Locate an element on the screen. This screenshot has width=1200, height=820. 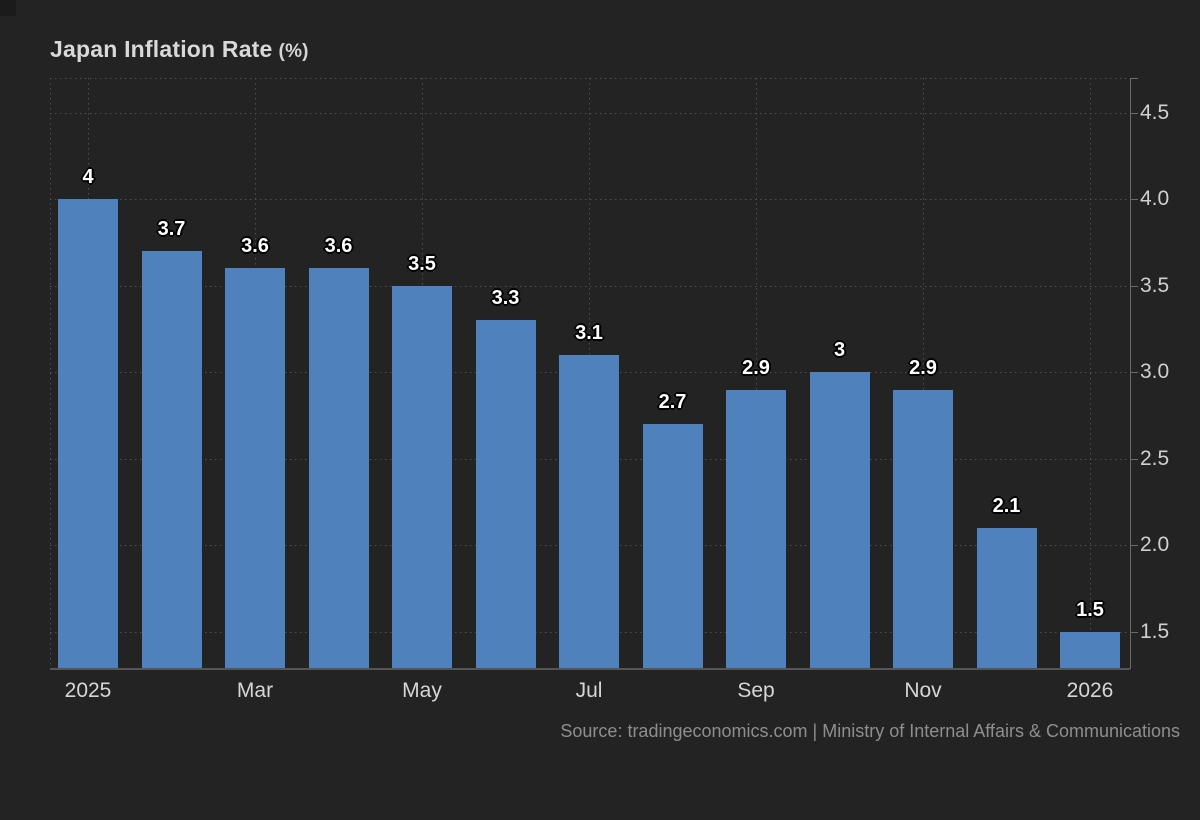
y-axis-tick-label: 2.0 is located at coordinates (1155, 545).